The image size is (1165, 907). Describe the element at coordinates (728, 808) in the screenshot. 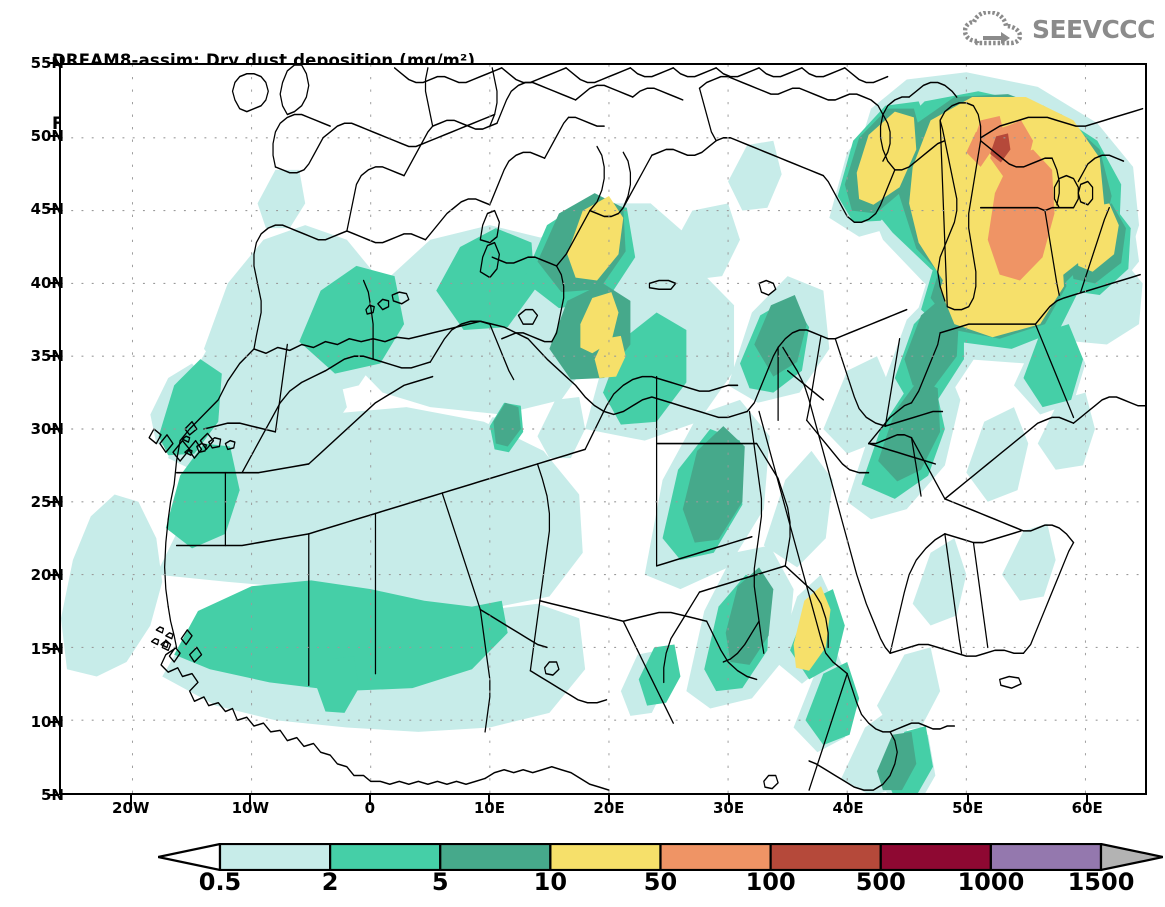

I see `longitude-tick-label: 30E` at that location.